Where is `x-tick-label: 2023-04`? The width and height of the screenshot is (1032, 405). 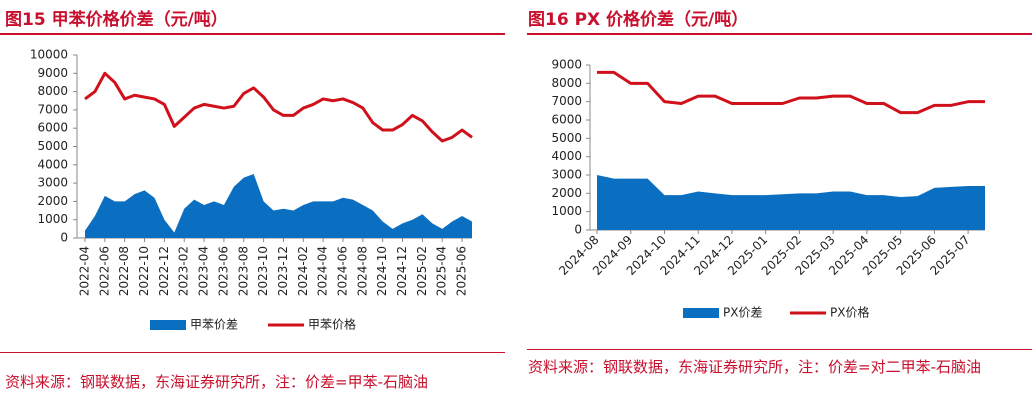
x-tick-label: 2023-04 is located at coordinates (204, 271).